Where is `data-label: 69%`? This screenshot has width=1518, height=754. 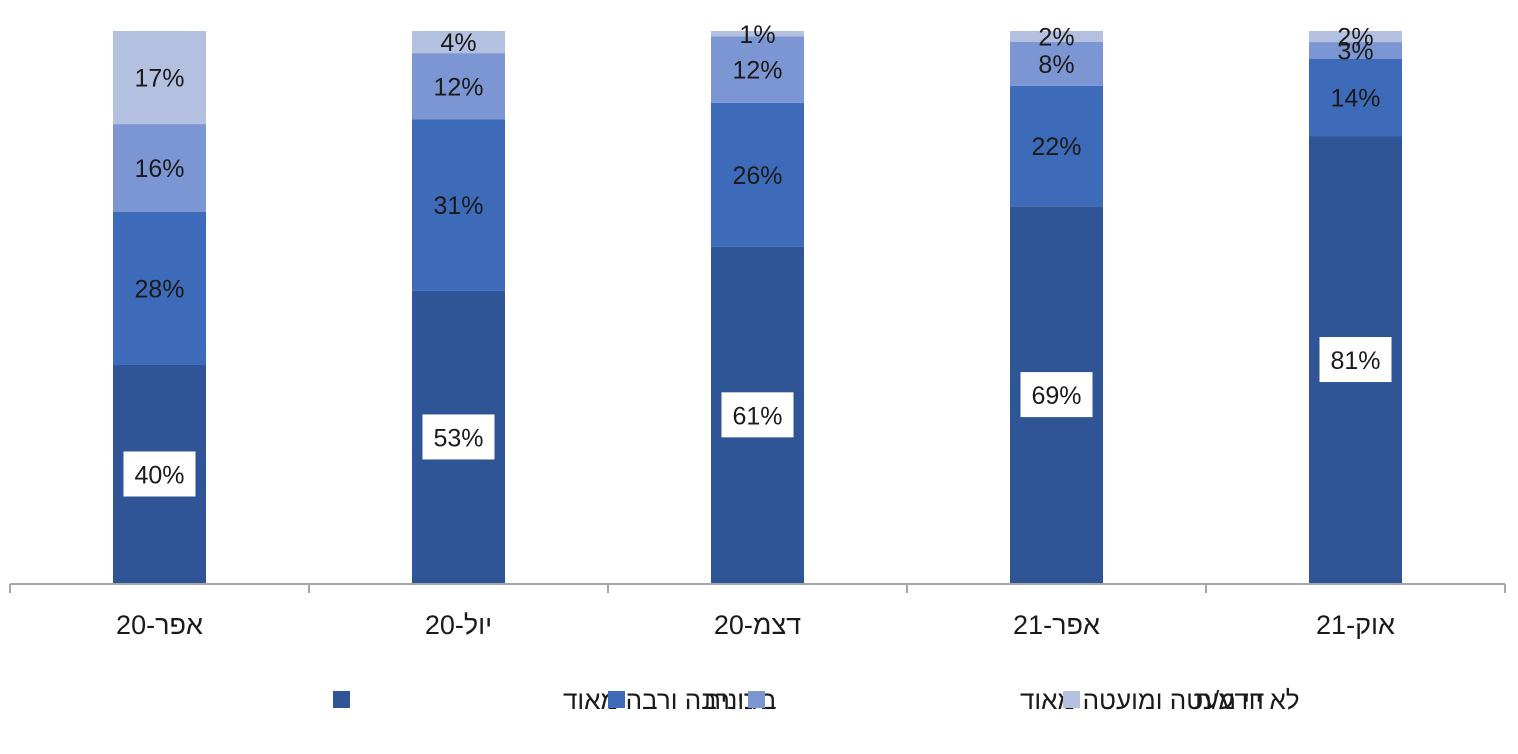 data-label: 69% is located at coordinates (1056, 396).